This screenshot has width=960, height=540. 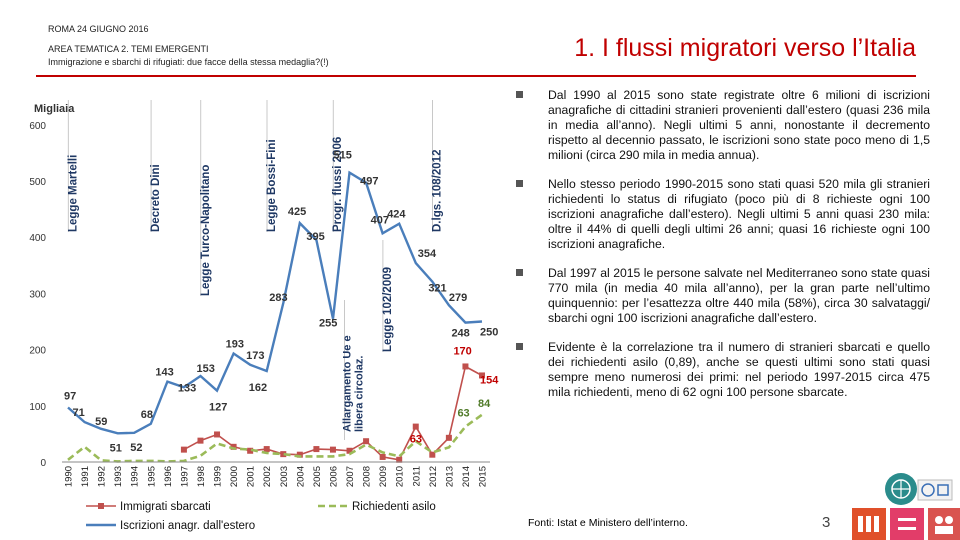 What do you see at coordinates (147, 415) in the screenshot?
I see `data-label: 68` at bounding box center [147, 415].